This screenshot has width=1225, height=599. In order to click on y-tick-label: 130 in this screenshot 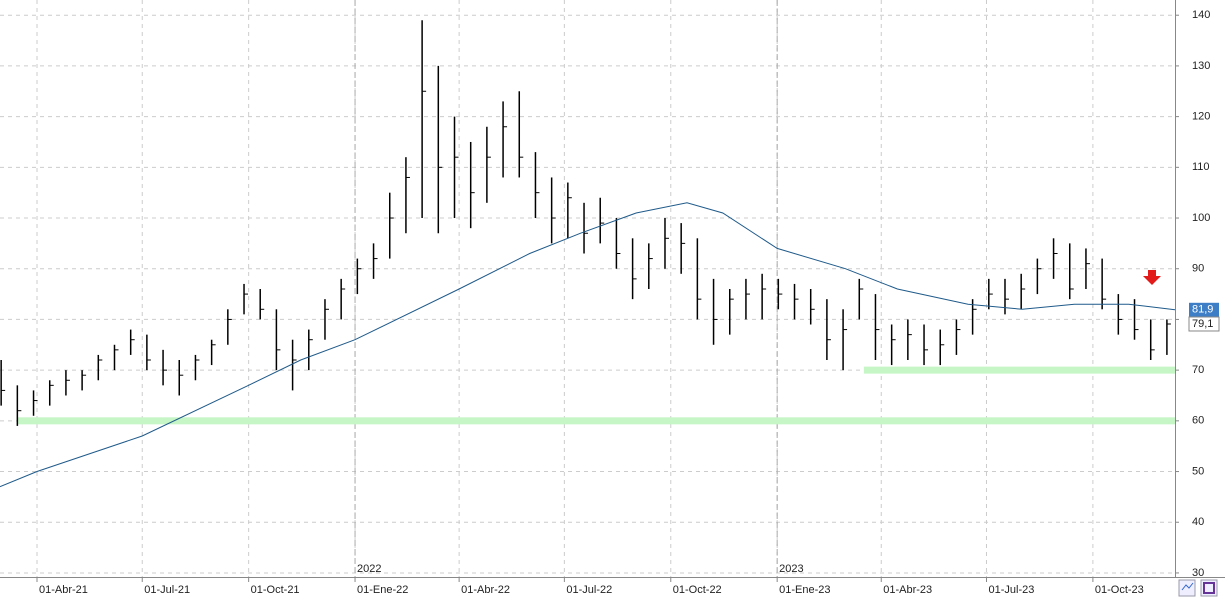, I will do `click(1201, 66)`.